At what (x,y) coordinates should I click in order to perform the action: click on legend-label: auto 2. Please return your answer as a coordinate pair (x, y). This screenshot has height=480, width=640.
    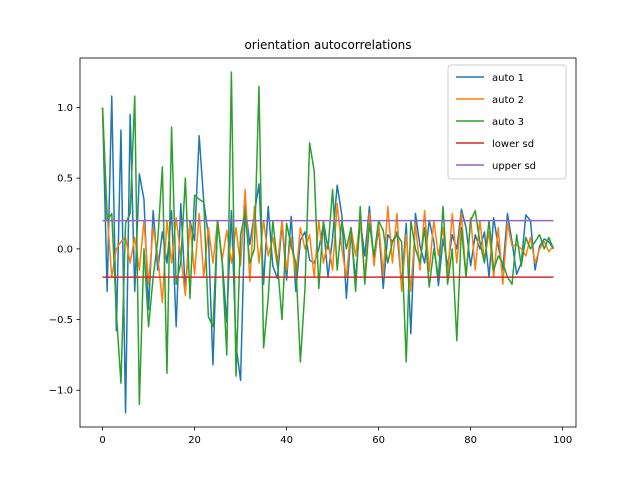
    Looking at the image, I should click on (508, 100).